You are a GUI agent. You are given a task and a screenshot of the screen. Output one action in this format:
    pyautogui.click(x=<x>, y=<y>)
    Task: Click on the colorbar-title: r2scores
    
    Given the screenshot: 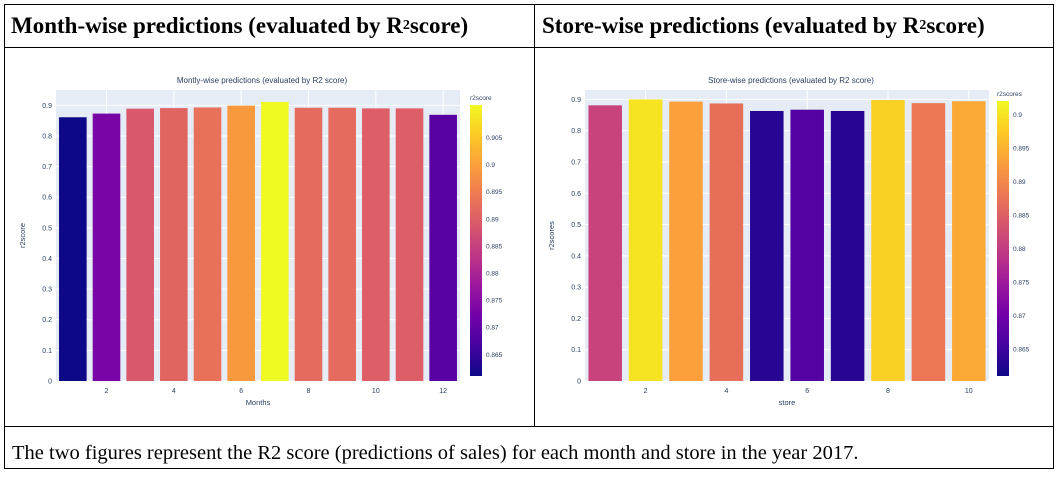 What is the action you would take?
    pyautogui.click(x=1010, y=94)
    